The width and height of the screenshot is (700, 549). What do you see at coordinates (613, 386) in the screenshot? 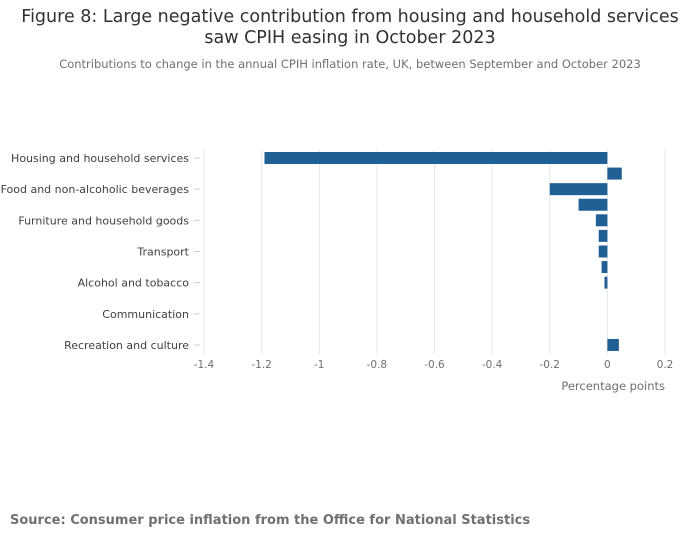
I see `x-axis-title: Percentage points` at bounding box center [613, 386].